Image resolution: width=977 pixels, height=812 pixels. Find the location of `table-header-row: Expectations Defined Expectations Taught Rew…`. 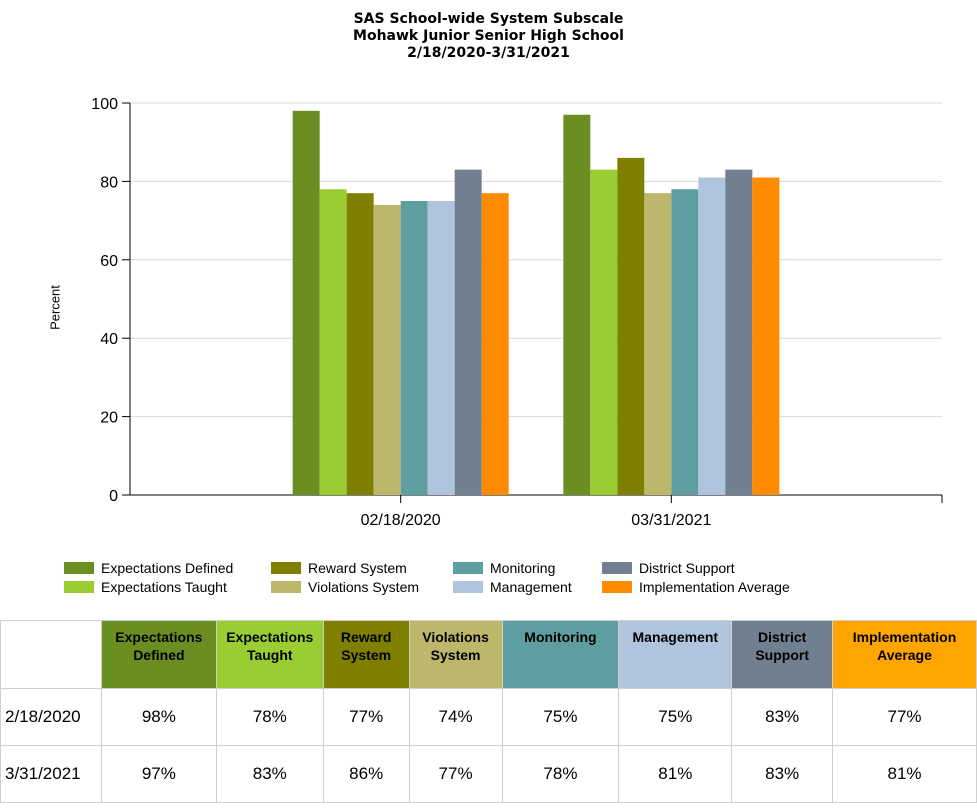

table-header-row: Expectations Defined Expectations Taught Rew… is located at coordinates (488, 654).